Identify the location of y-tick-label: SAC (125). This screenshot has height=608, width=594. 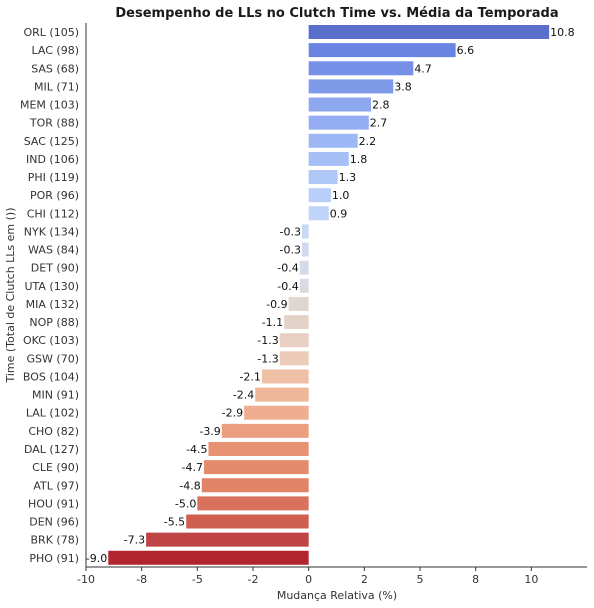
(51, 141).